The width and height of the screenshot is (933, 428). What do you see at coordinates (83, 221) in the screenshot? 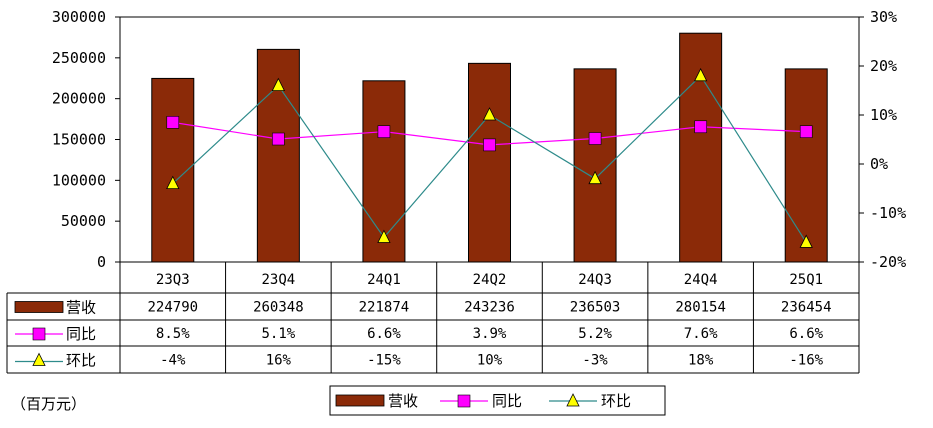
I see `left-axis-tick-label: 50000` at bounding box center [83, 221].